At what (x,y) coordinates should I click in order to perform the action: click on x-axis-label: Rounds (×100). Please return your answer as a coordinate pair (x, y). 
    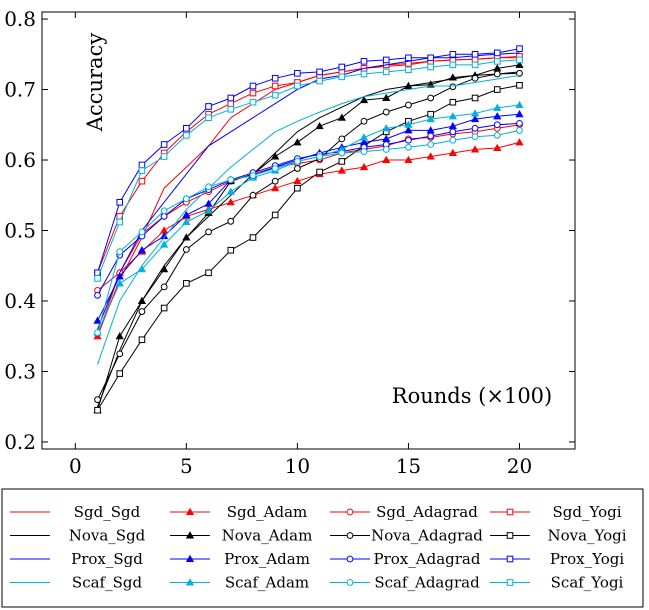
    Looking at the image, I should click on (472, 396).